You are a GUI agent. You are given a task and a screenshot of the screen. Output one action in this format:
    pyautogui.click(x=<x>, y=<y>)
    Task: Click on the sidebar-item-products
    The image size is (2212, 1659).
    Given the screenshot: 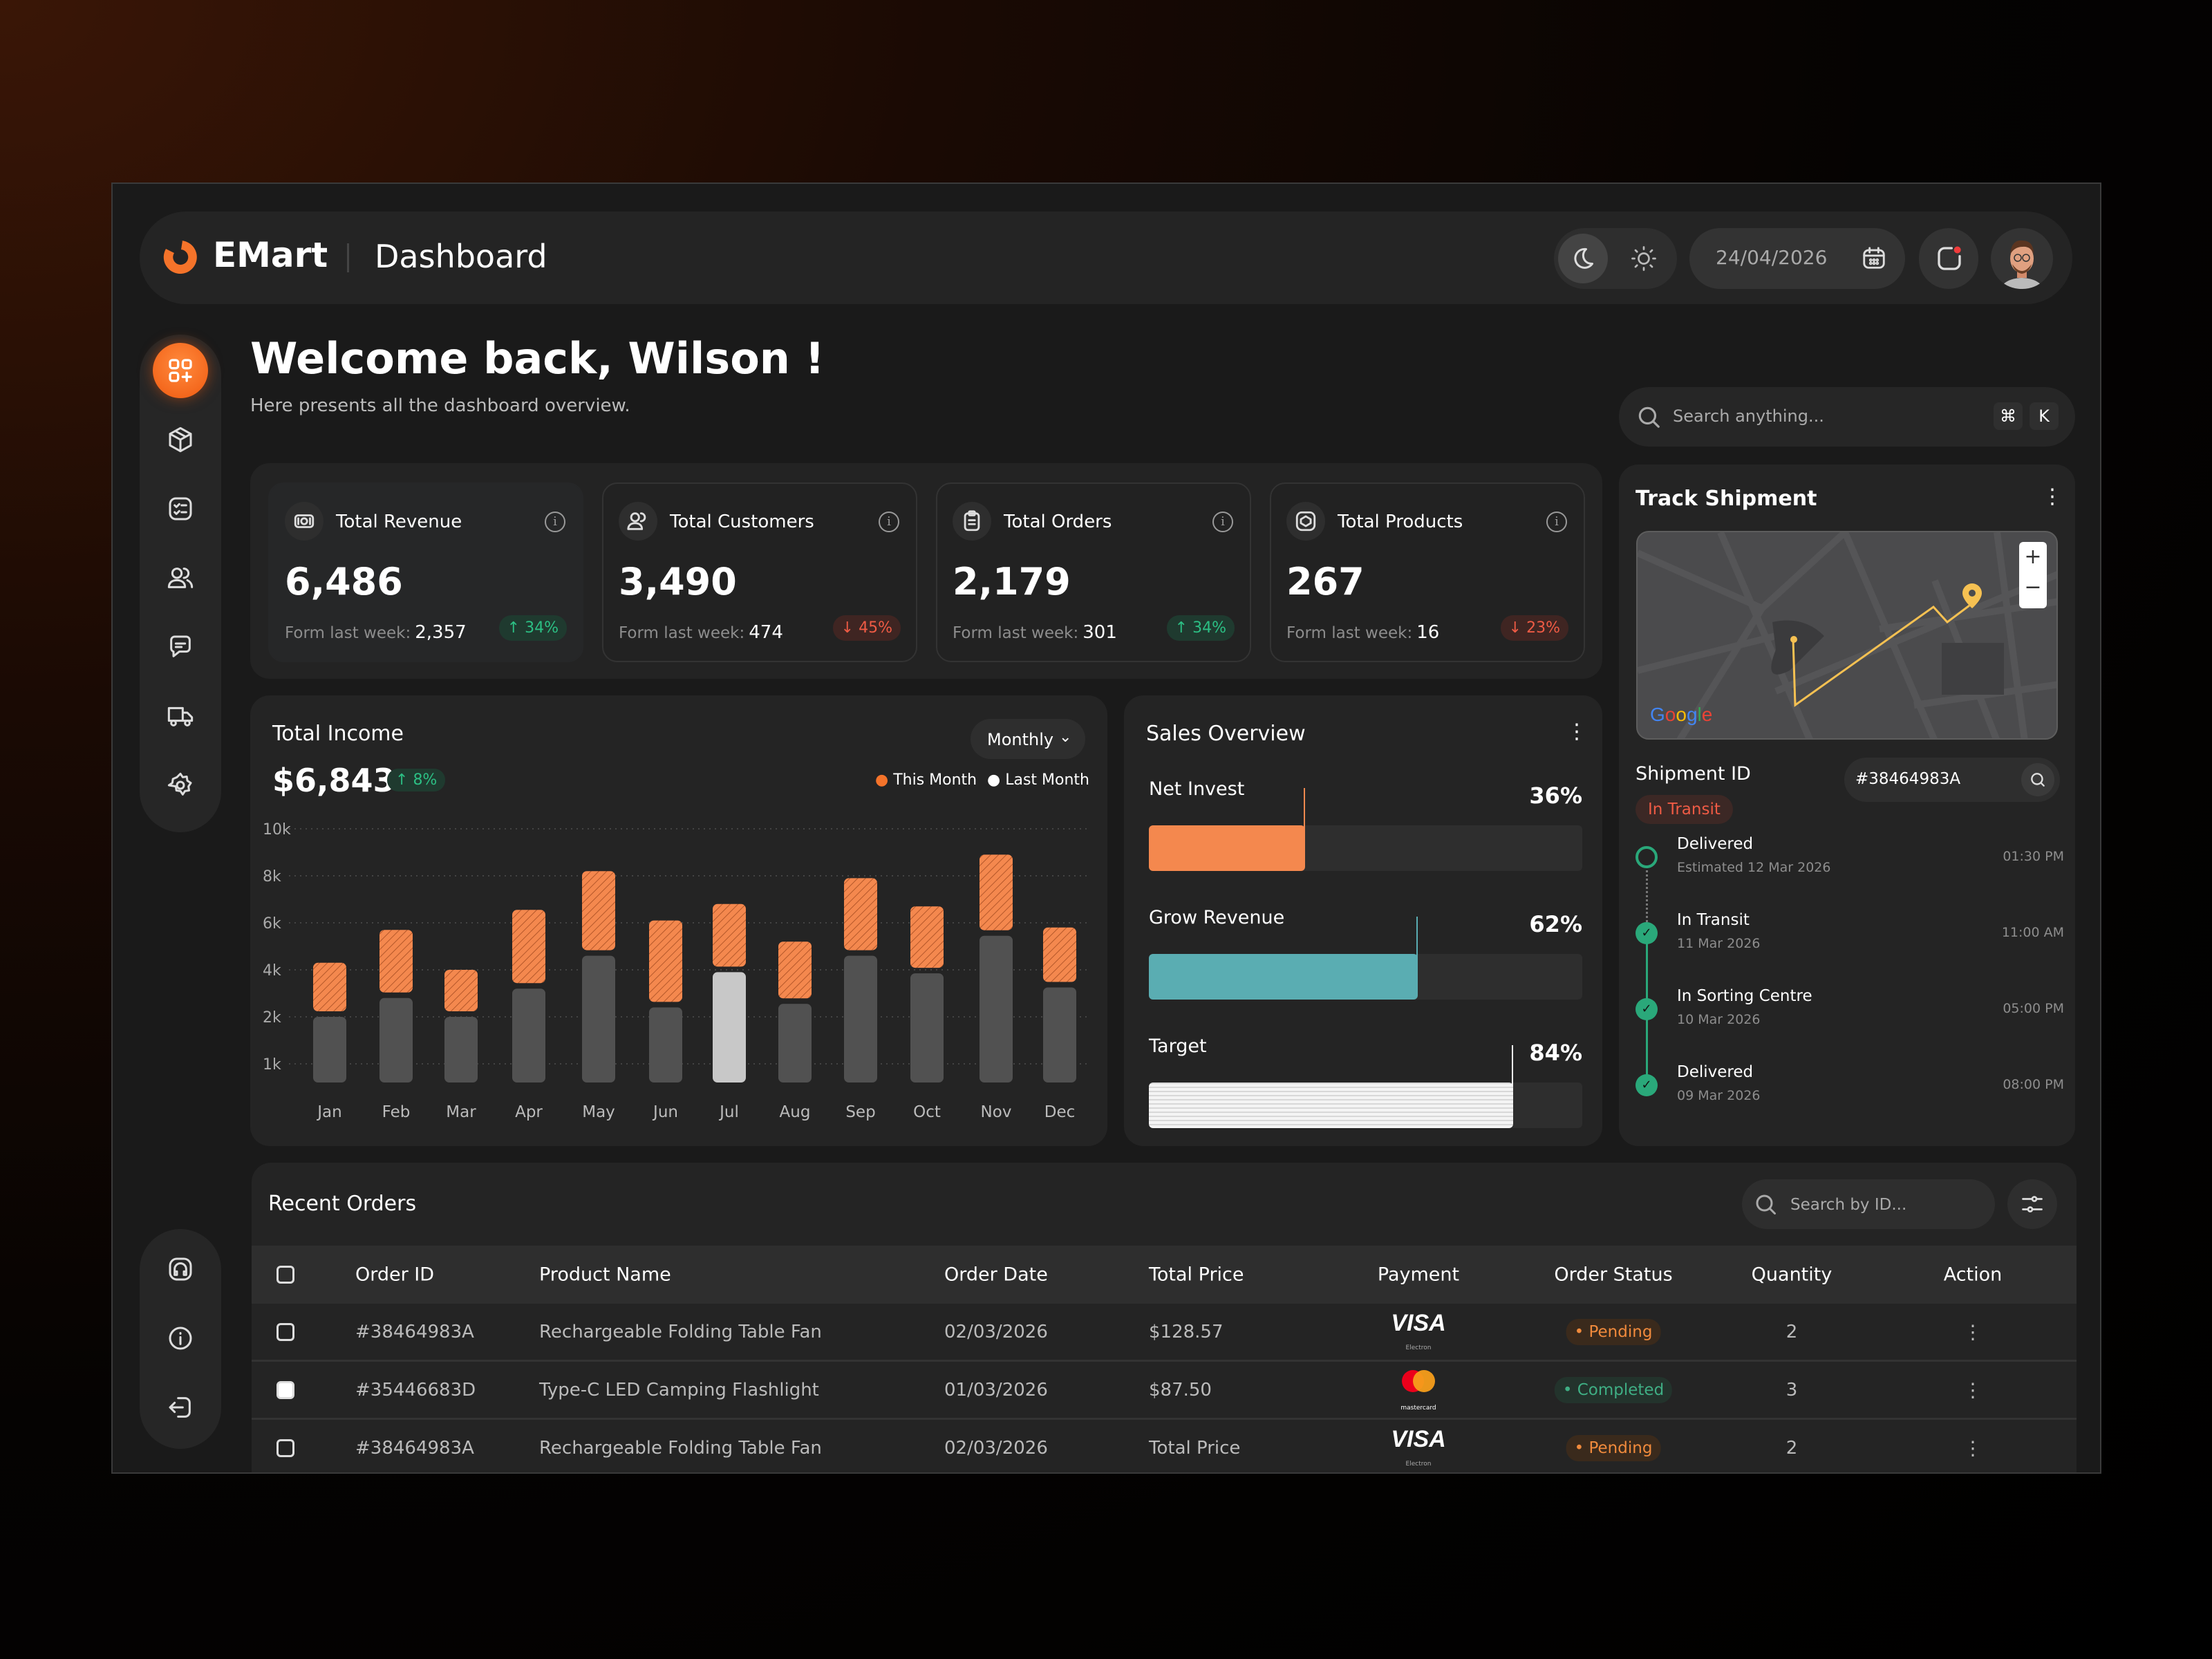 What is the action you would take?
    pyautogui.click(x=180, y=440)
    